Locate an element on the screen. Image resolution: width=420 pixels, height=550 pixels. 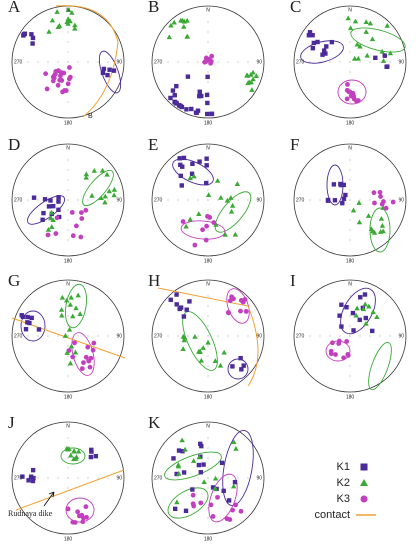
dir-west: 270 is located at coordinates (158, 62).